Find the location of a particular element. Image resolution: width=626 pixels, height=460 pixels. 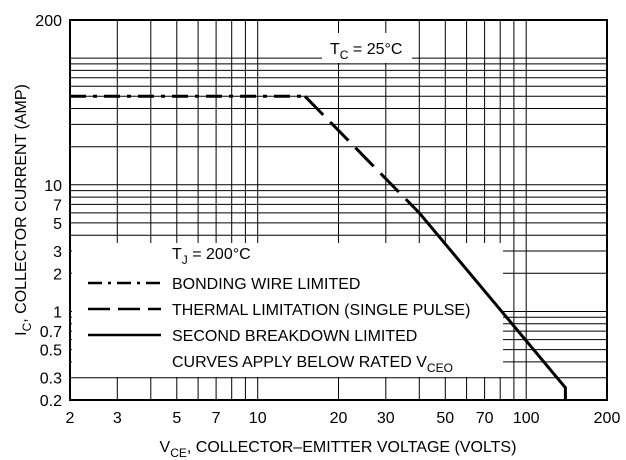

x-tick-label: 30 is located at coordinates (386, 418).